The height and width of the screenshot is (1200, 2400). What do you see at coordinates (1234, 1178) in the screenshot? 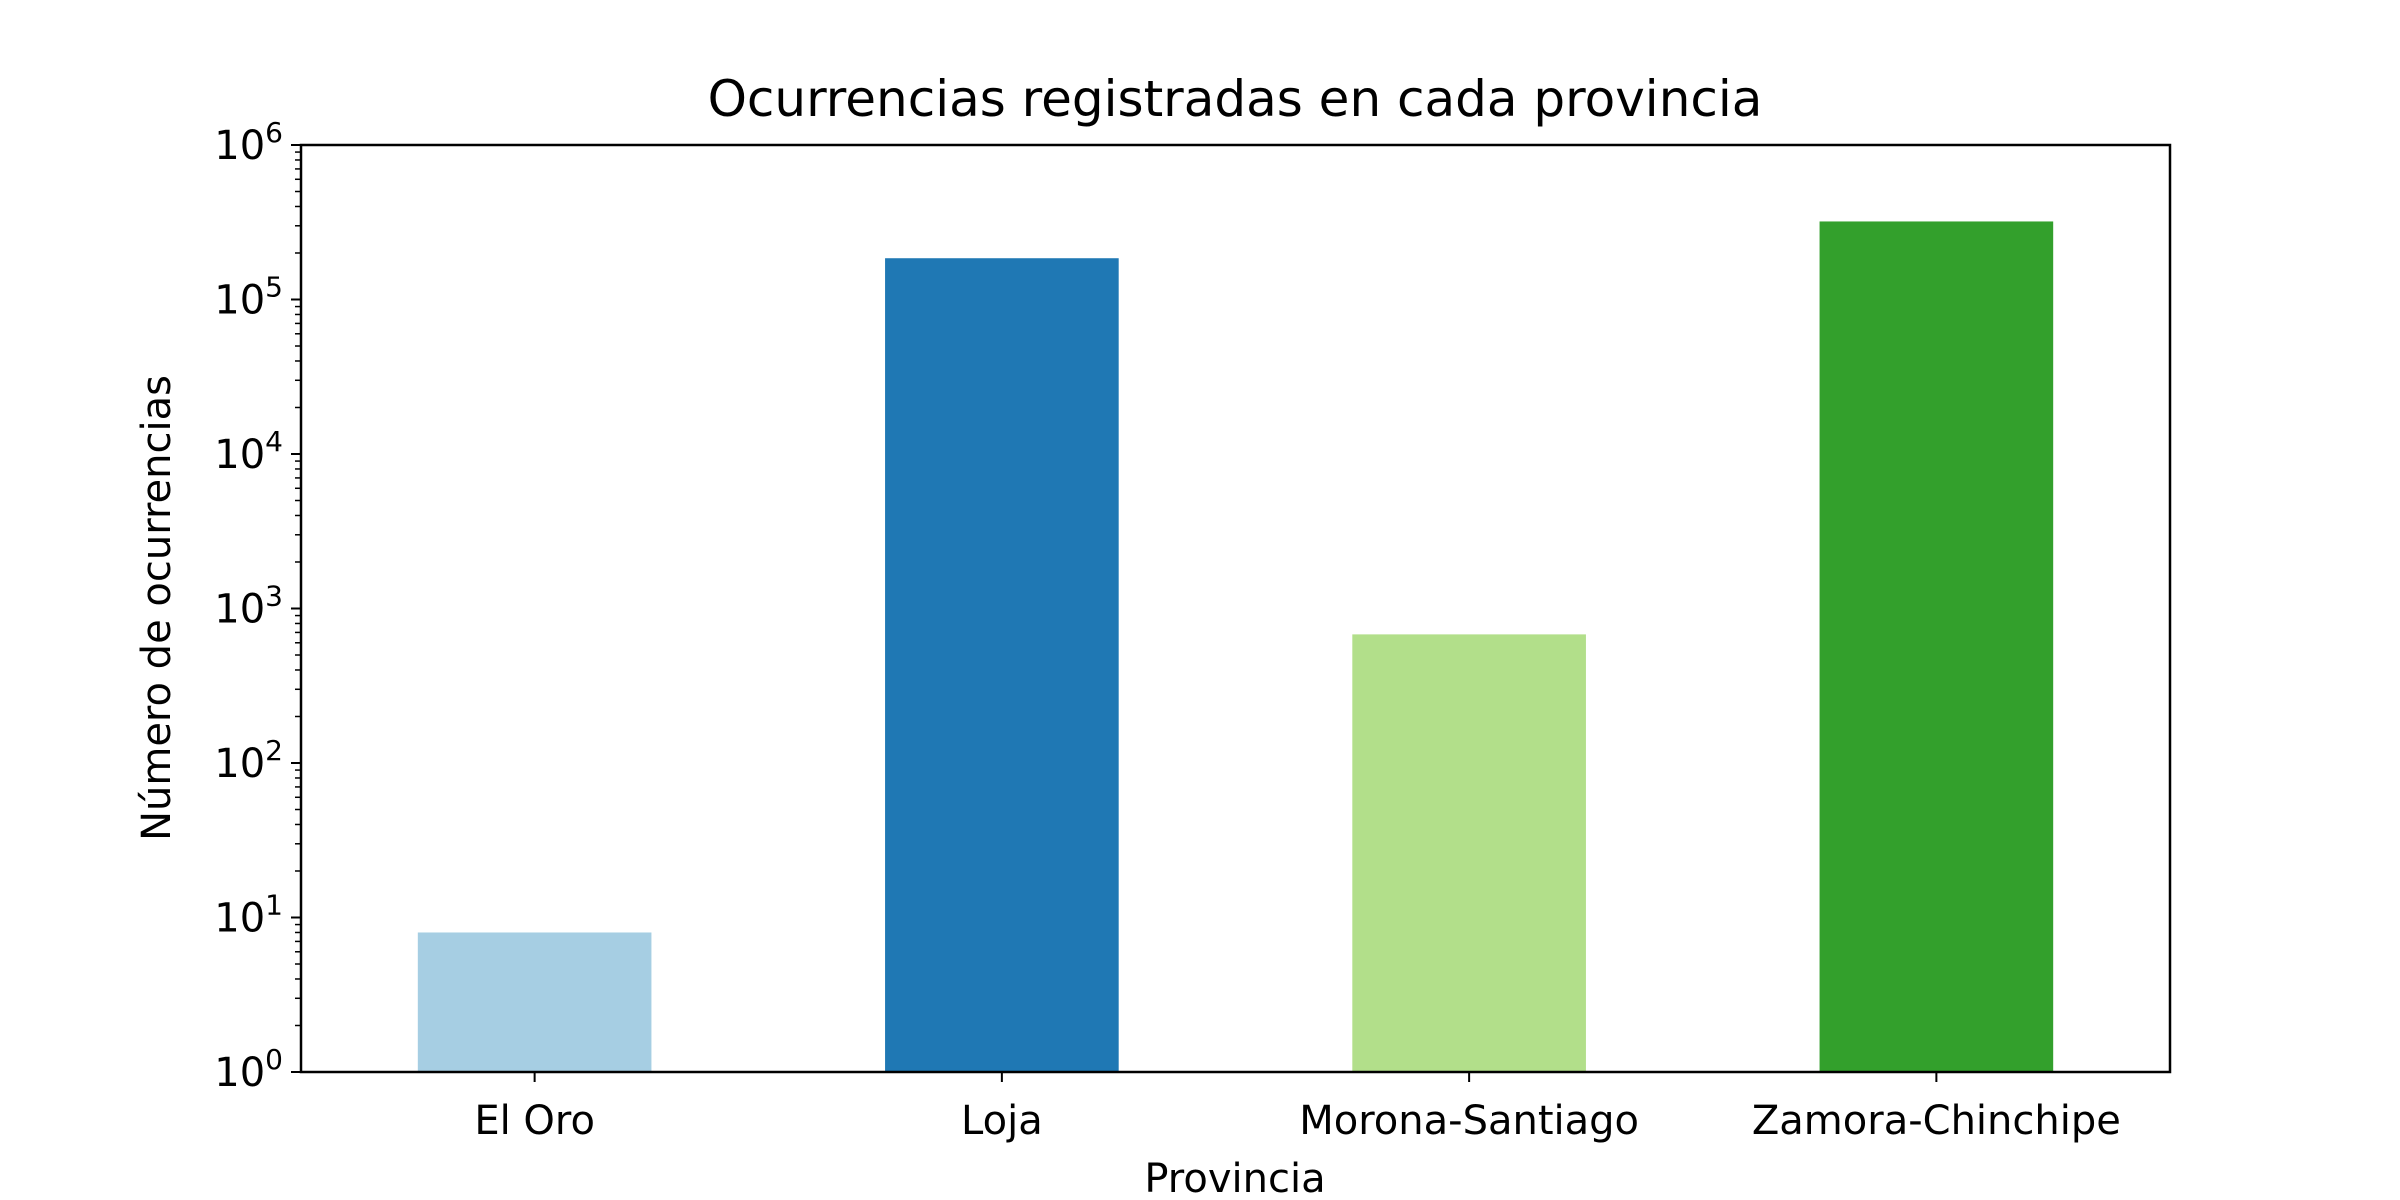
I see `x-axis-label: Provincia` at bounding box center [1234, 1178].